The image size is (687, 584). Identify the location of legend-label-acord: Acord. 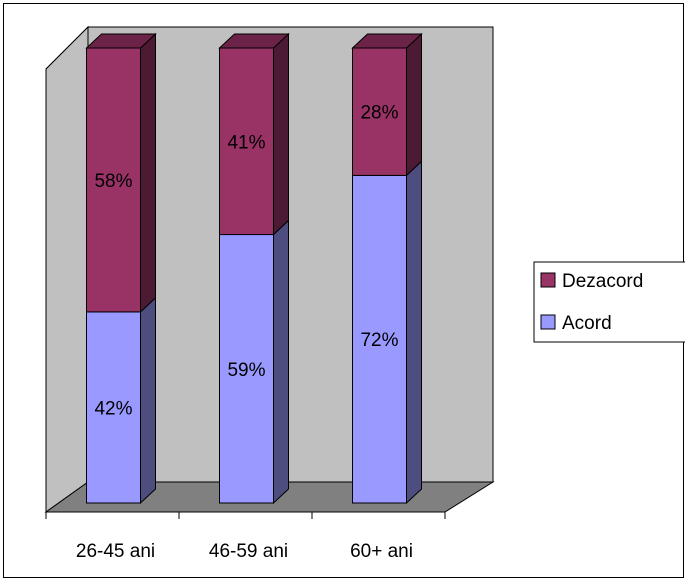
(587, 323).